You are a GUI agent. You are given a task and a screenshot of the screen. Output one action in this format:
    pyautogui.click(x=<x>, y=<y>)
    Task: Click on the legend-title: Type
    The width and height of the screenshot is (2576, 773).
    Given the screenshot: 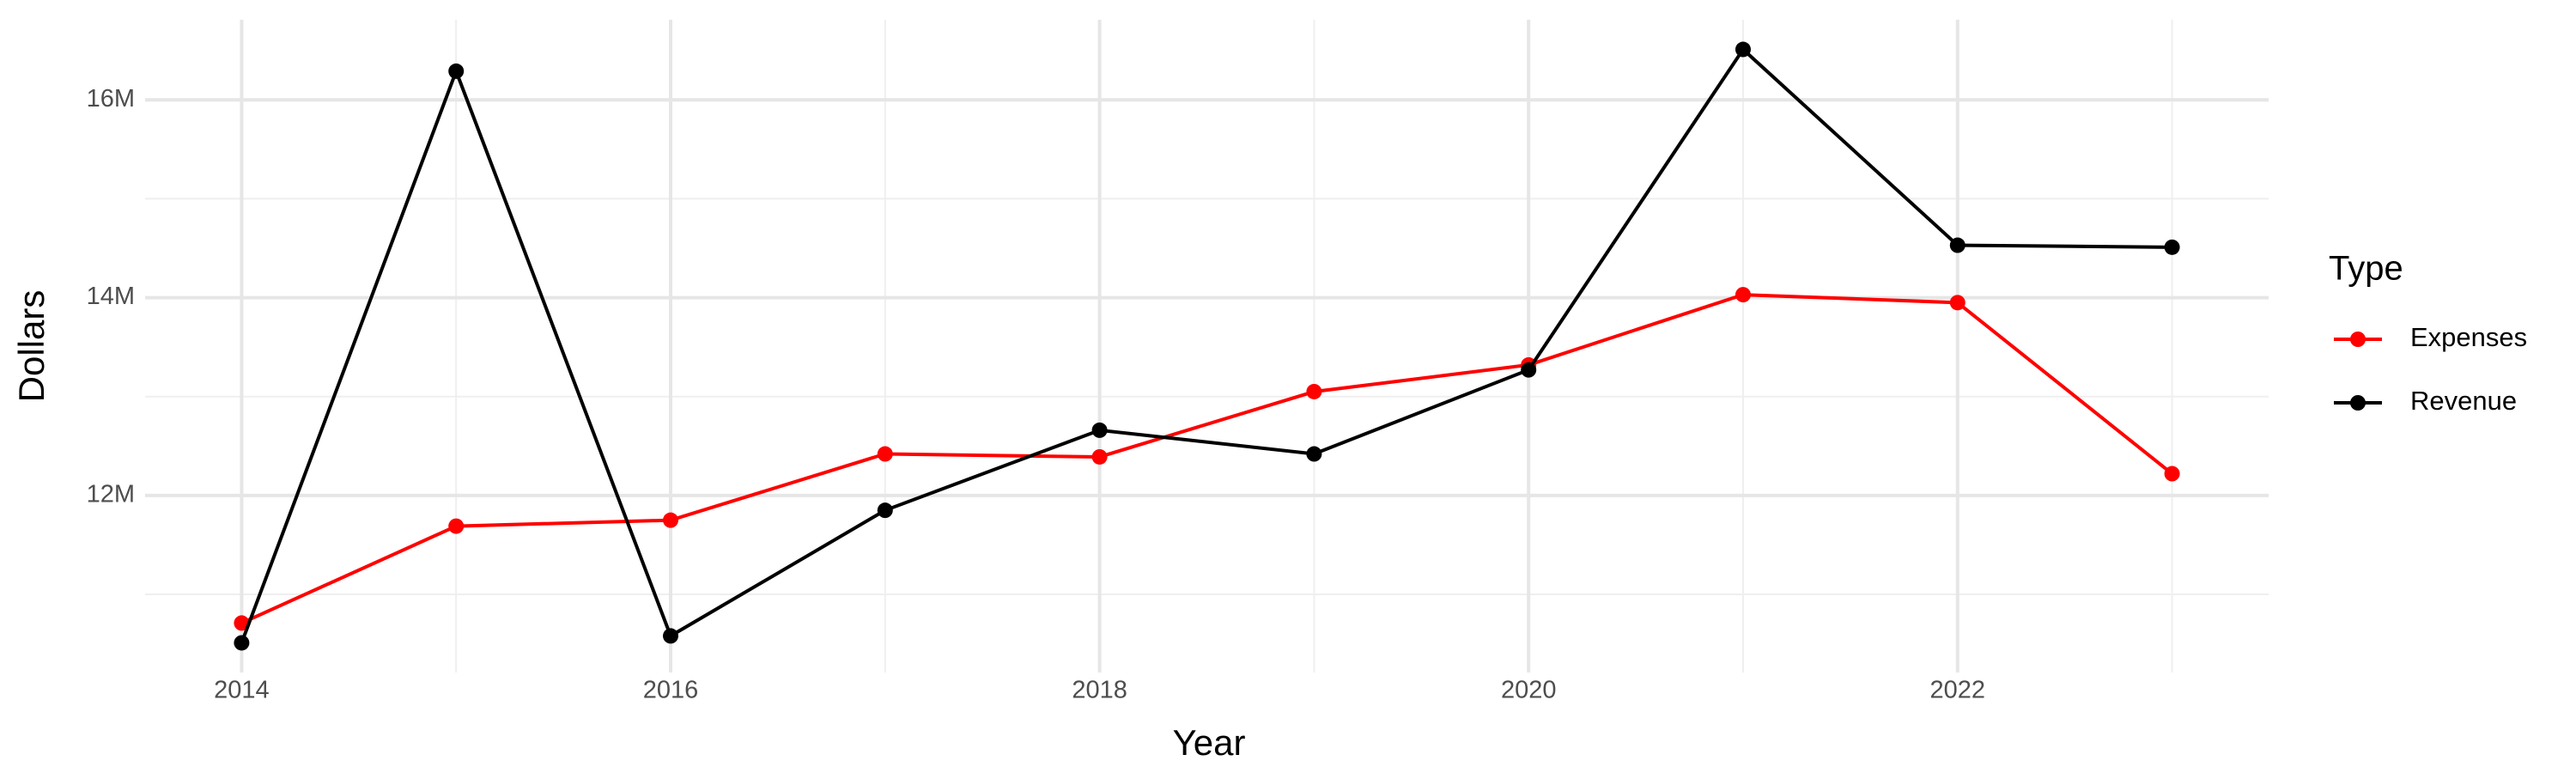 What is the action you would take?
    pyautogui.click(x=2366, y=269)
    